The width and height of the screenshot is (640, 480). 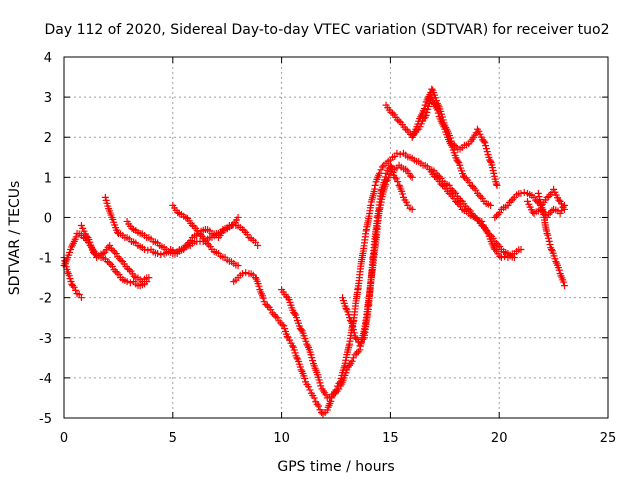 I want to click on x-axis-label: GPS time / hours, so click(x=335, y=467).